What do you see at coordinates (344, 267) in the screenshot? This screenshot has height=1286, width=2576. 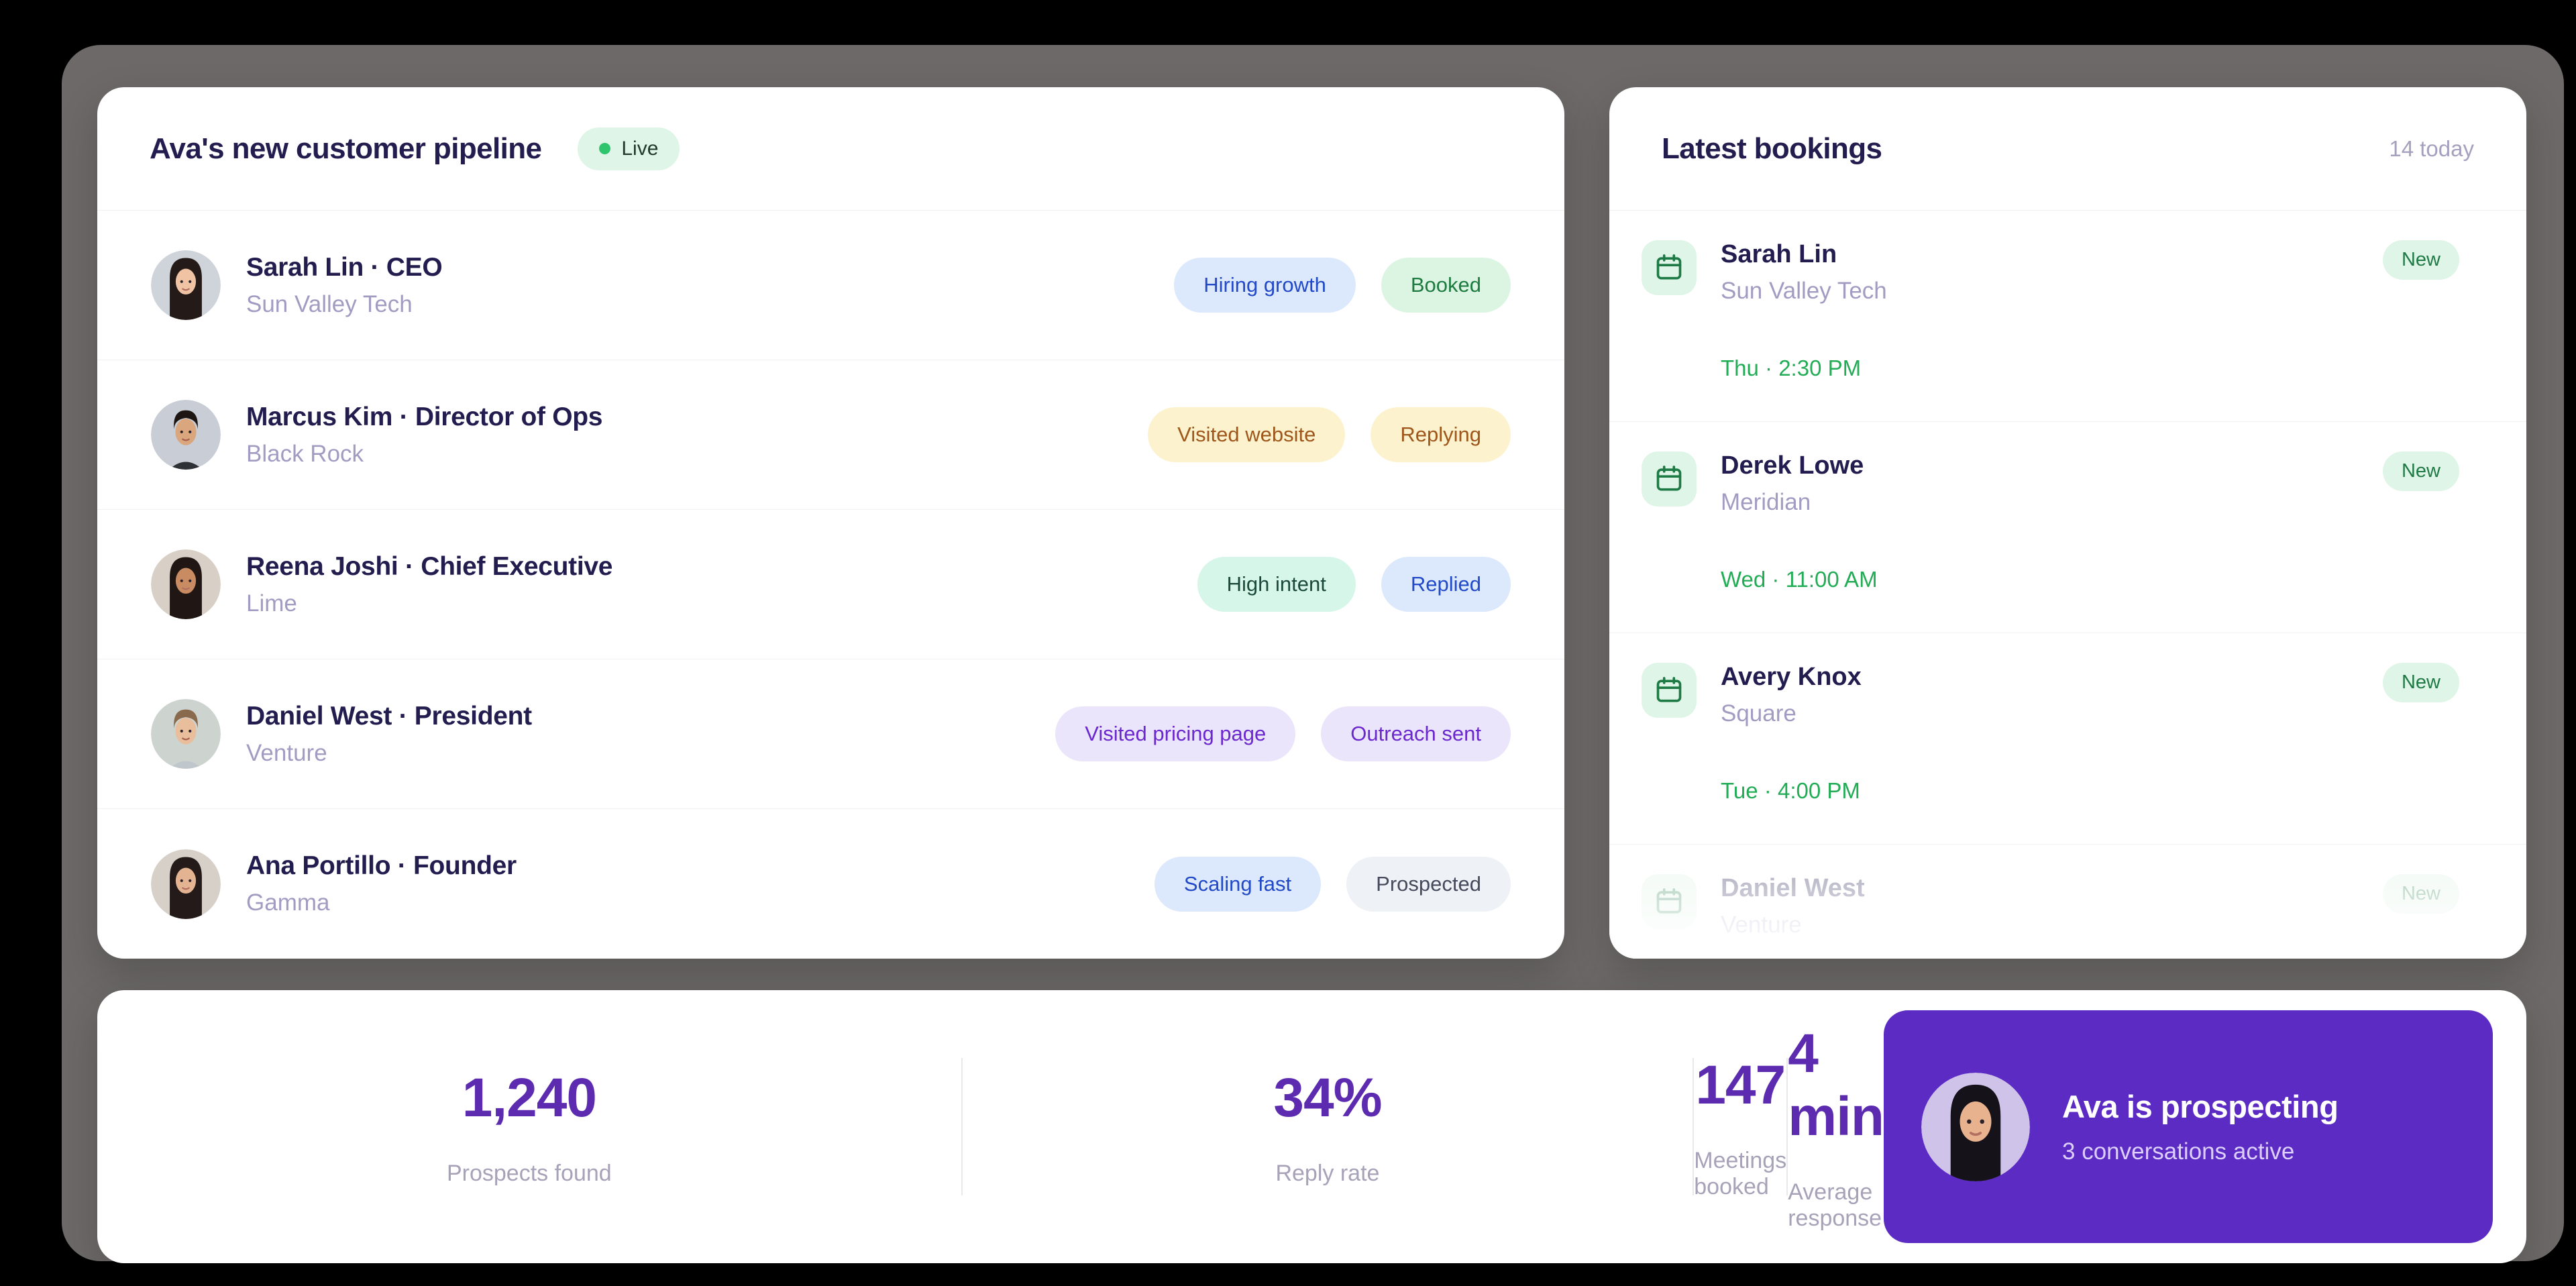 I see `prospect-name: Sarah Lin · CEO` at bounding box center [344, 267].